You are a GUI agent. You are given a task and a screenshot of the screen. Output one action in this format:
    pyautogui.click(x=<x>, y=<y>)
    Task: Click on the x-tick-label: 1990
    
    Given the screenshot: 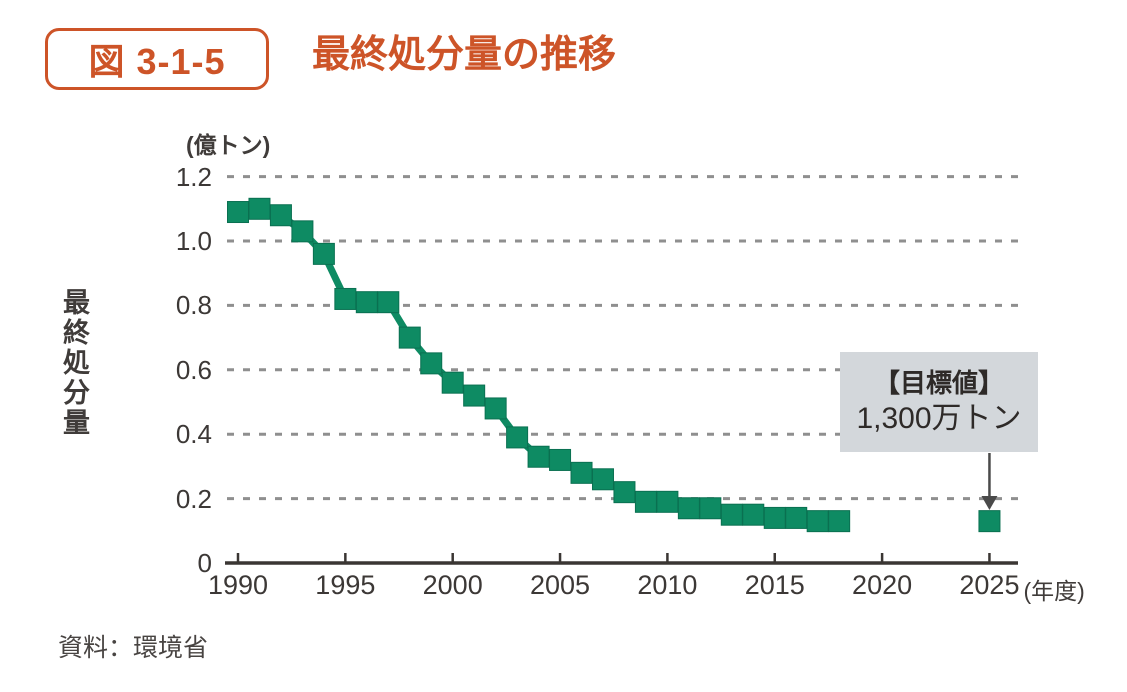 What is the action you would take?
    pyautogui.click(x=238, y=585)
    